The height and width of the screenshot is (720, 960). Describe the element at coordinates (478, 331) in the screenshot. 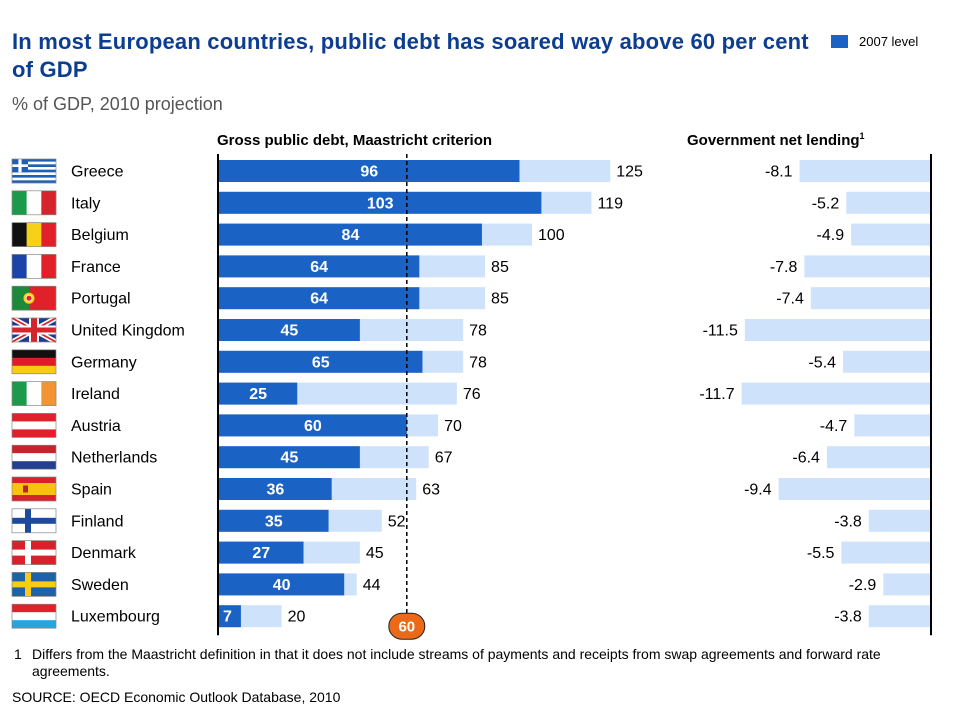

I see `label-2010-united-kingdom: 78` at that location.